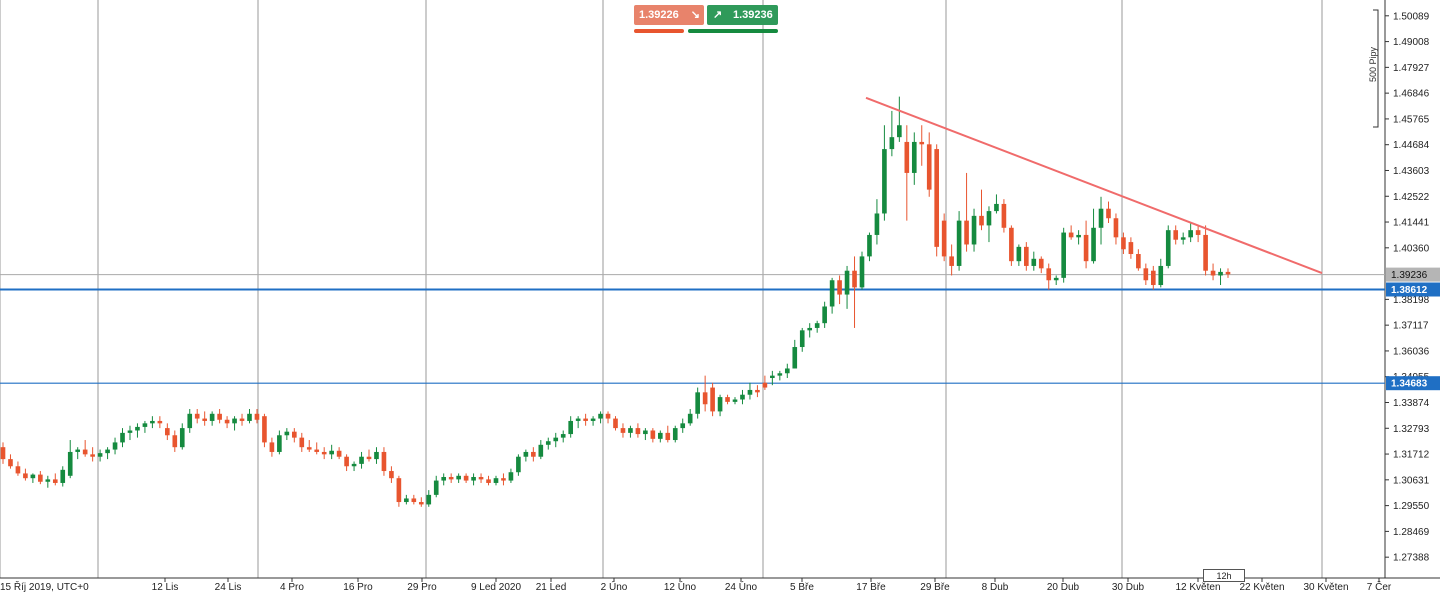 The image size is (1440, 595). I want to click on x-tick-label: 12 Úno, so click(680, 586).